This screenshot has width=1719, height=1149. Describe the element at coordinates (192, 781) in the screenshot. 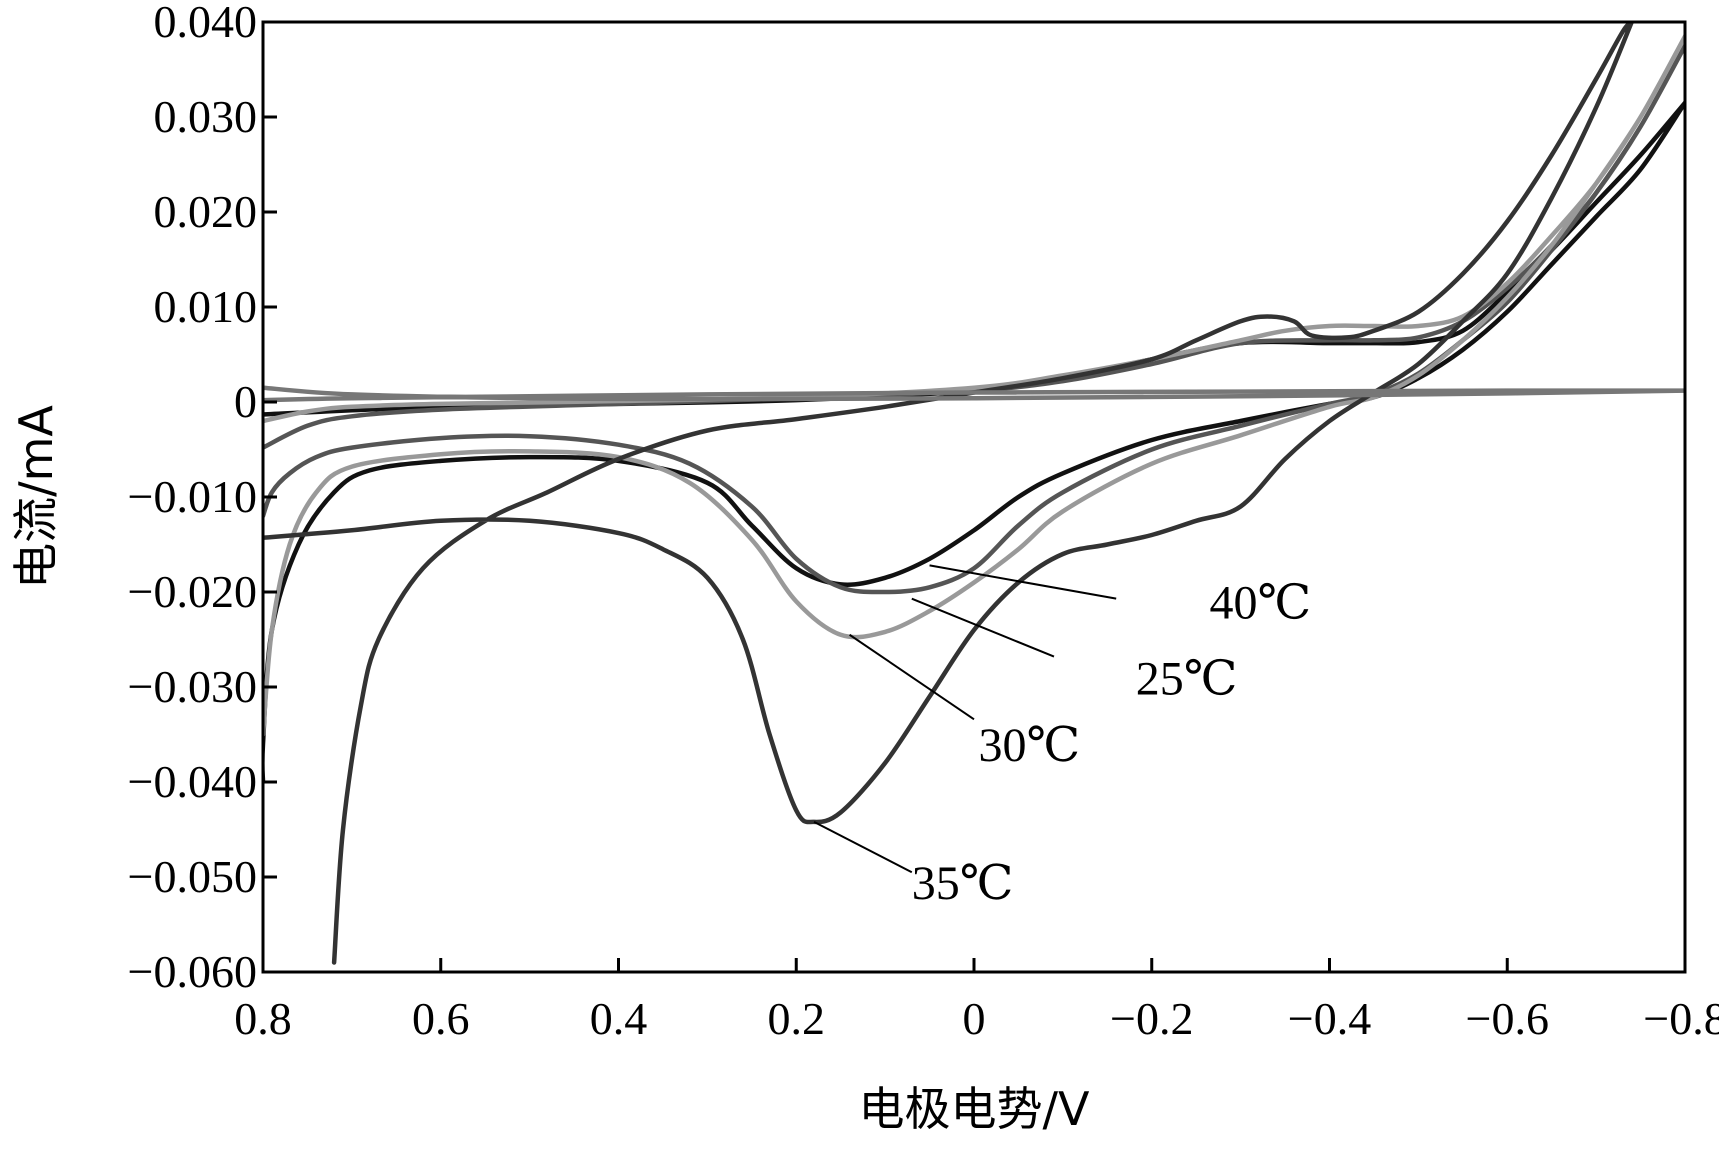

I see `y-tick-label: −0.040` at that location.